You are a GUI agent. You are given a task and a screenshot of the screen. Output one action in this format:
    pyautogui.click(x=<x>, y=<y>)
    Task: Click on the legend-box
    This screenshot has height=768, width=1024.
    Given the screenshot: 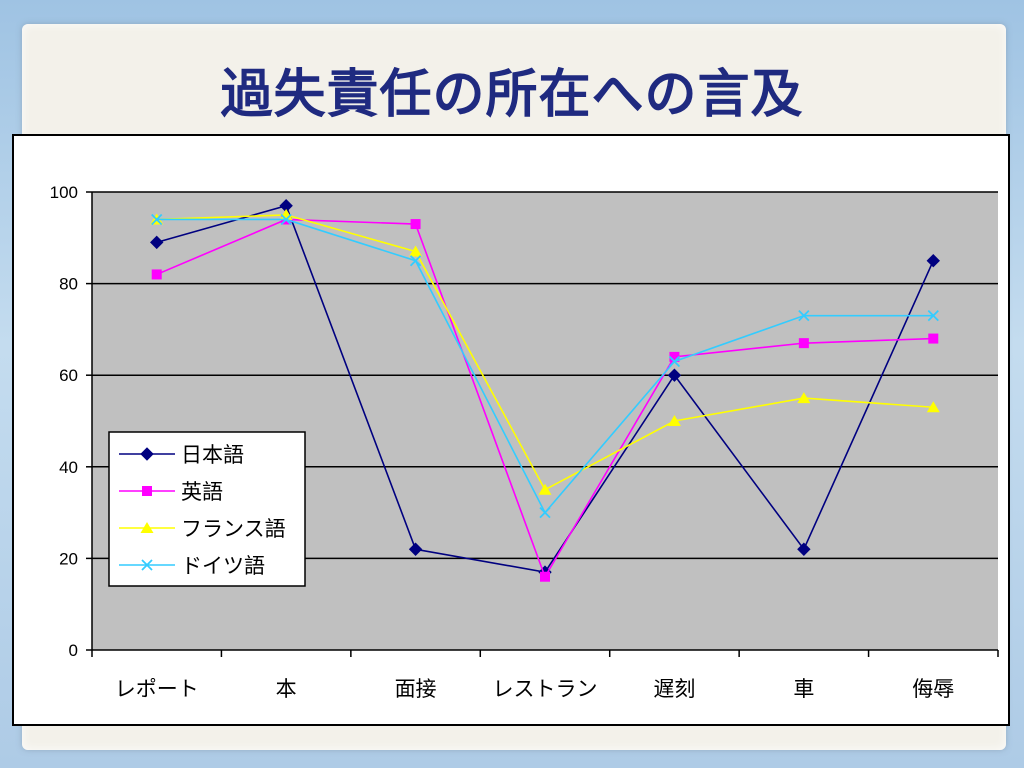 What is the action you would take?
    pyautogui.click(x=207, y=509)
    